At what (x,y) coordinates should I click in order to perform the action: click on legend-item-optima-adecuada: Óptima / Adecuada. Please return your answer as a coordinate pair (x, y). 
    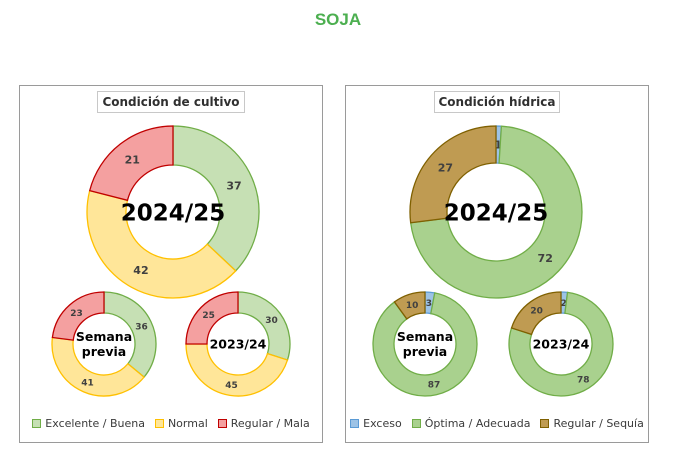
    Looking at the image, I should click on (471, 423).